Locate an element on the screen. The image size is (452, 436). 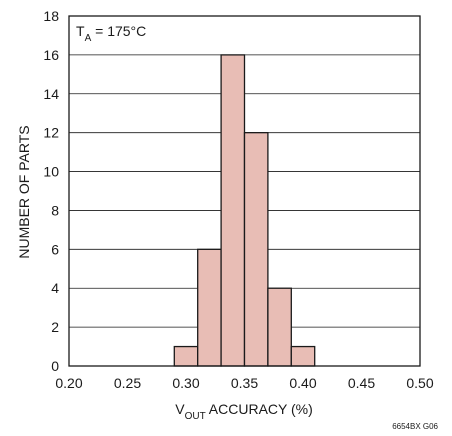
y-axis-tick-labels: 0 2 4 6 8 10 12 14 16 18 is located at coordinates (51, 191).